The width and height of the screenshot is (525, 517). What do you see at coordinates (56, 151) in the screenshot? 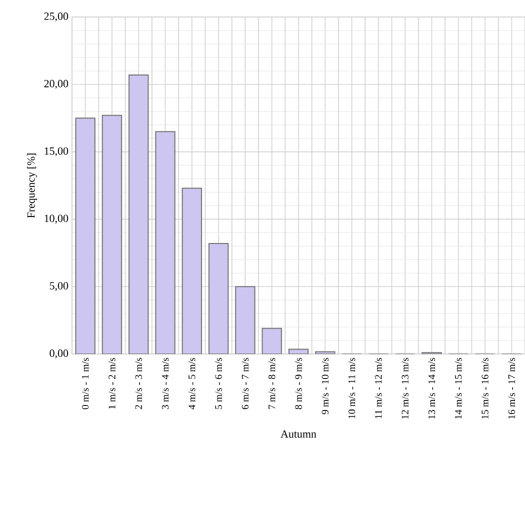
I see `y-tick-label: 15,00` at bounding box center [56, 151].